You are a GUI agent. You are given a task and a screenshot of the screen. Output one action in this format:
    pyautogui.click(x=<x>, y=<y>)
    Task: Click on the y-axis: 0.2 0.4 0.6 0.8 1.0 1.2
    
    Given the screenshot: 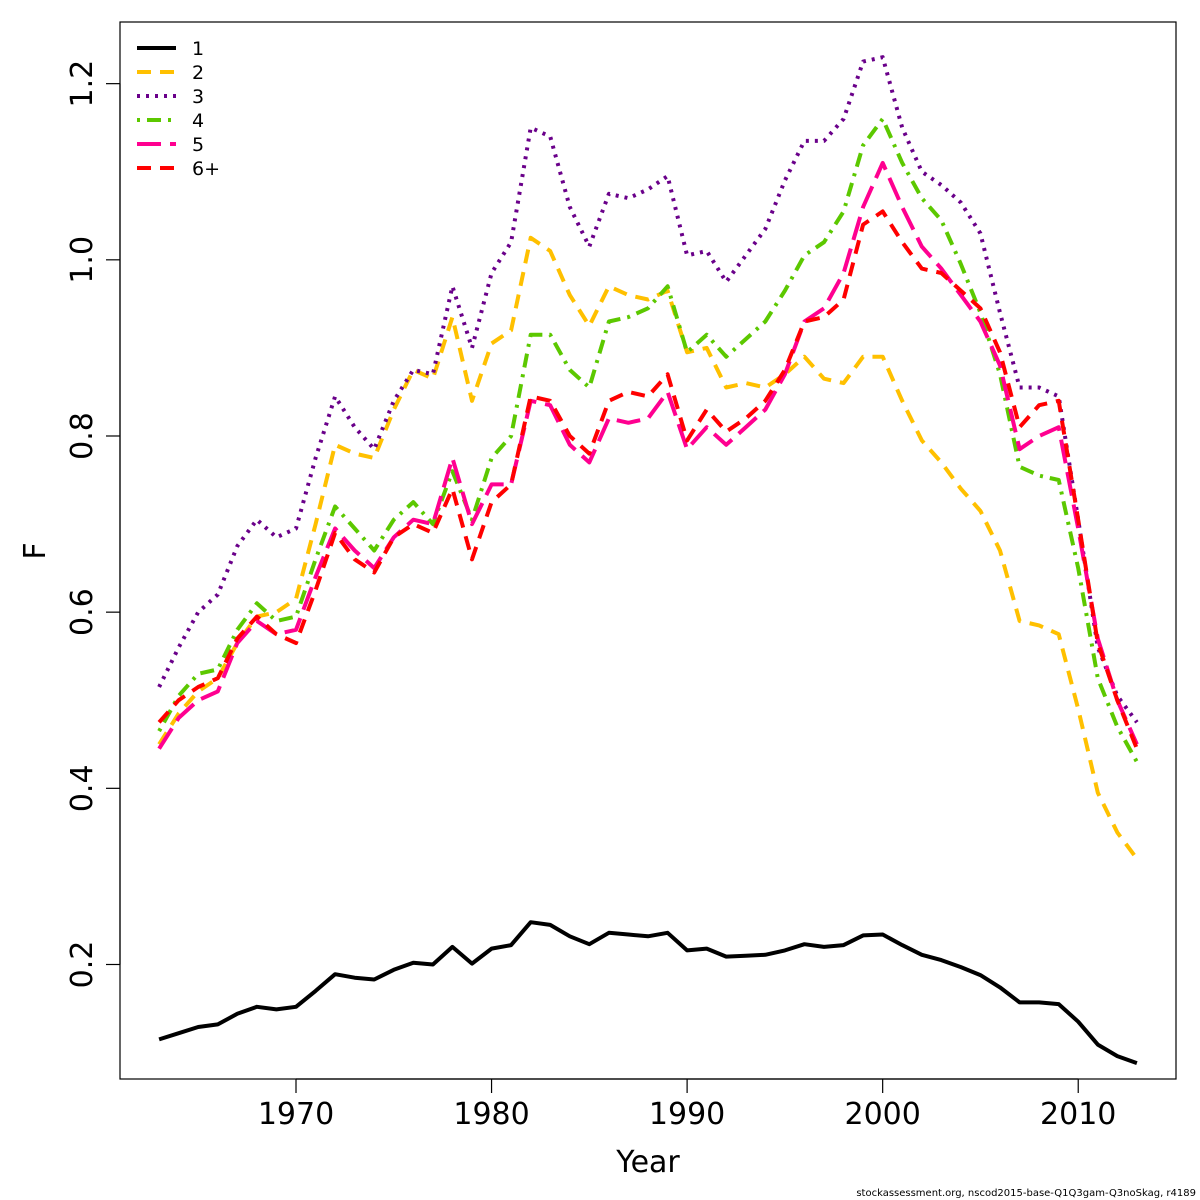 What is the action you would take?
    pyautogui.click(x=93, y=524)
    